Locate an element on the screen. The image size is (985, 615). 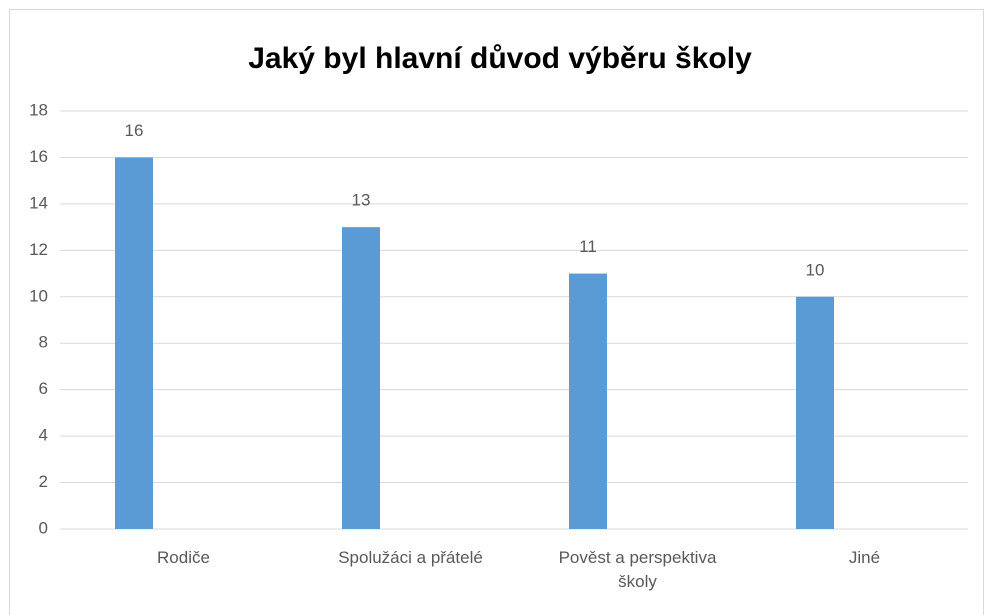
x-tick-label-box: Pověst a perspektiva školy is located at coordinates (637, 569).